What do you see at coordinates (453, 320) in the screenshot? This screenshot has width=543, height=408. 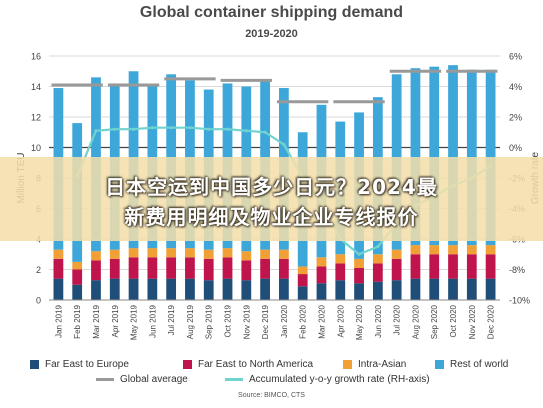 I see `x-tick-label: Oct 2020` at bounding box center [453, 320].